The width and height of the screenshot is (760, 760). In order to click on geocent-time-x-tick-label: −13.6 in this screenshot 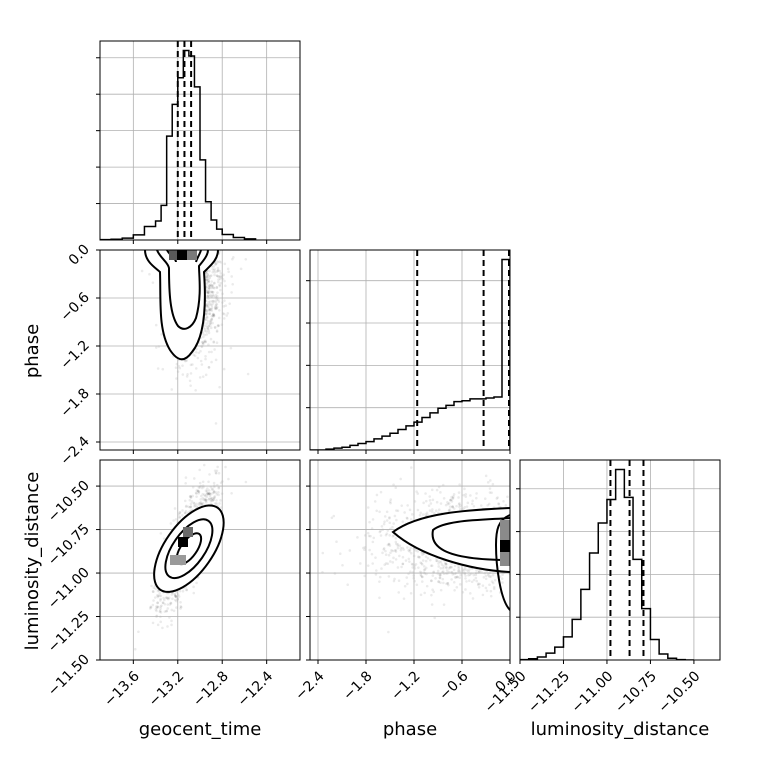, I will do `click(122, 689)`.